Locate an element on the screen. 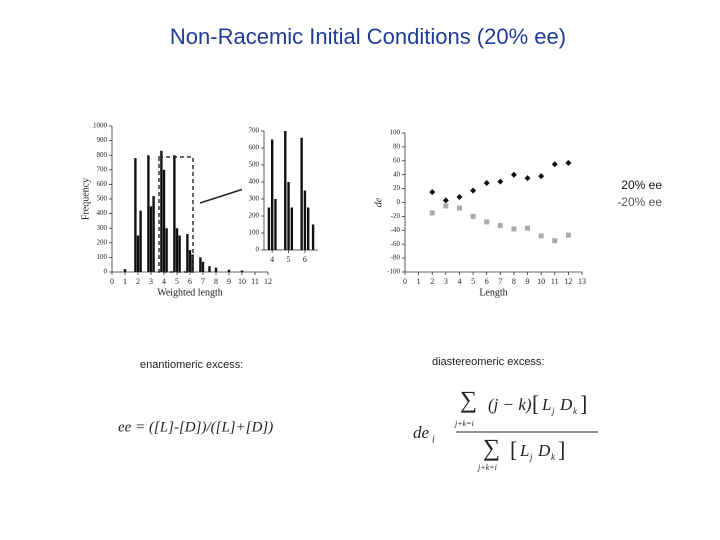  D: D is located at coordinates (566, 404).